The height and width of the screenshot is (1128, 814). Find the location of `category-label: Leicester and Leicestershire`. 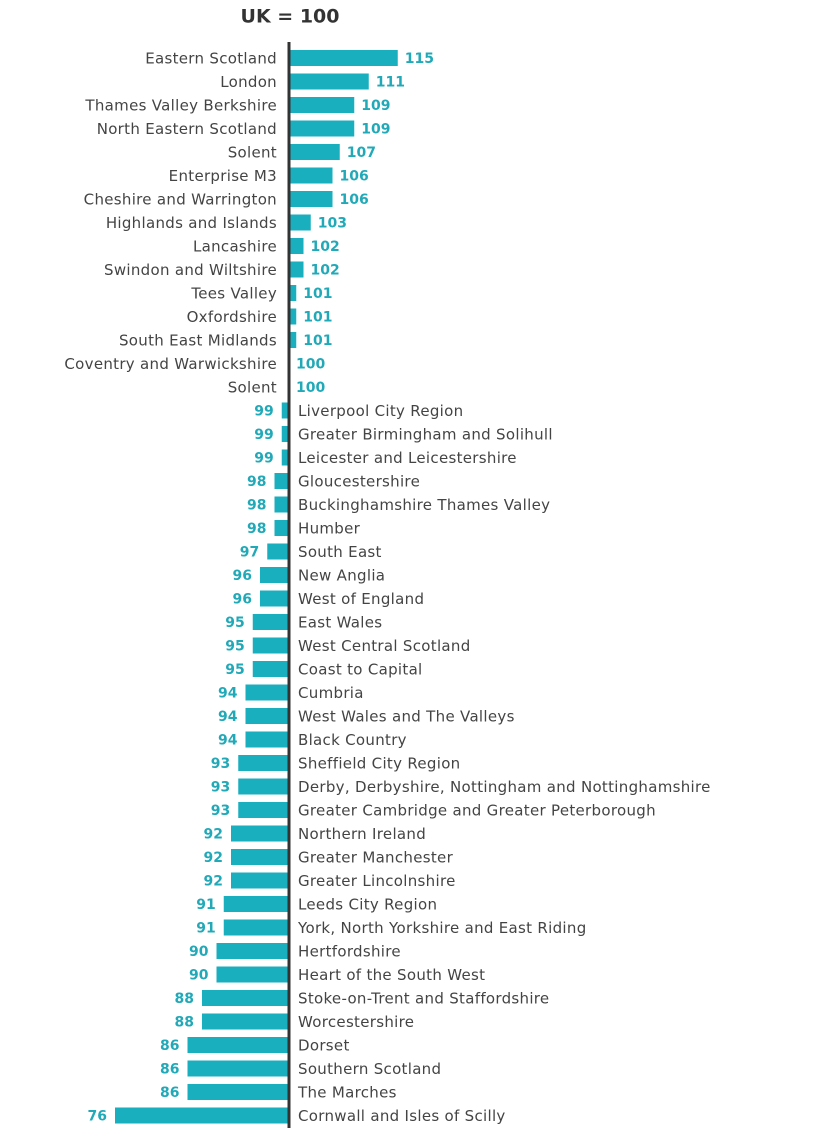

category-label: Leicester and Leicestershire is located at coordinates (407, 458).